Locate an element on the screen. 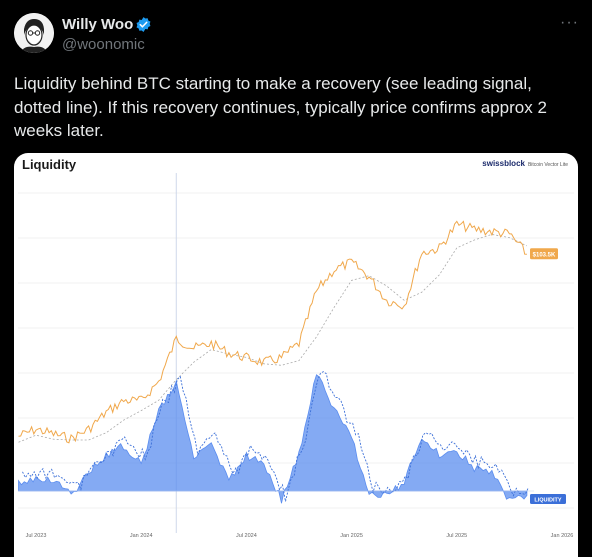  author-name: Willy Woo is located at coordinates (98, 24).